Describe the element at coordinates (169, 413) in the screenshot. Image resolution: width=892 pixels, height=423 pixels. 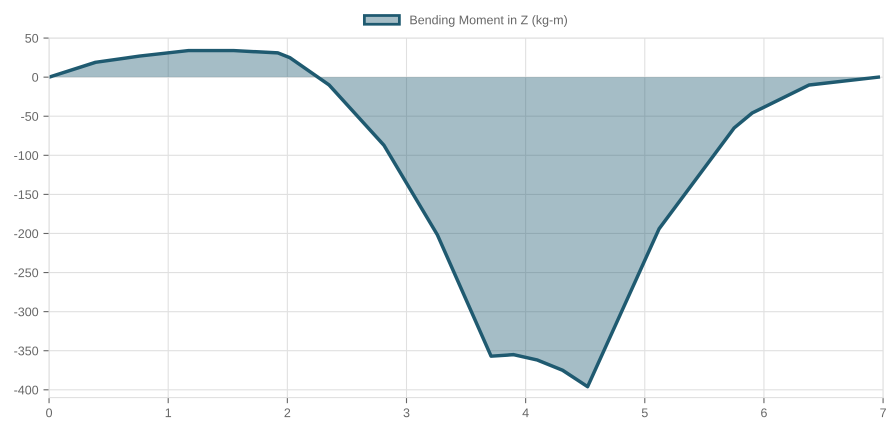
I see `x-tick-label: 1` at that location.